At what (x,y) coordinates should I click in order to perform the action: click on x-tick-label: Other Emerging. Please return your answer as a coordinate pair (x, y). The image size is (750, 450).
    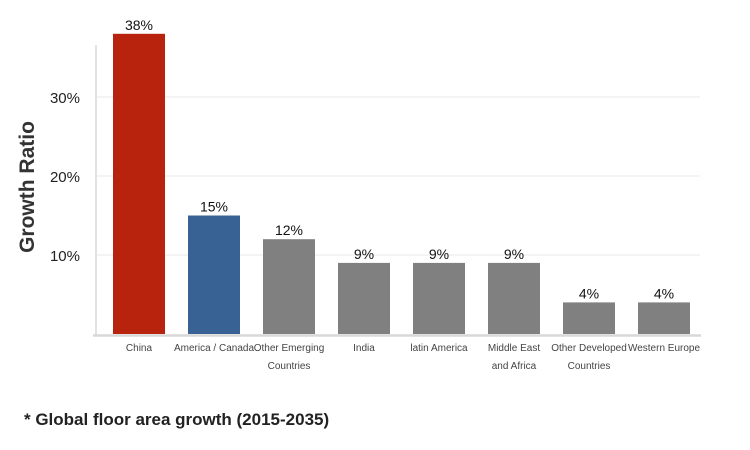
    Looking at the image, I should click on (289, 348).